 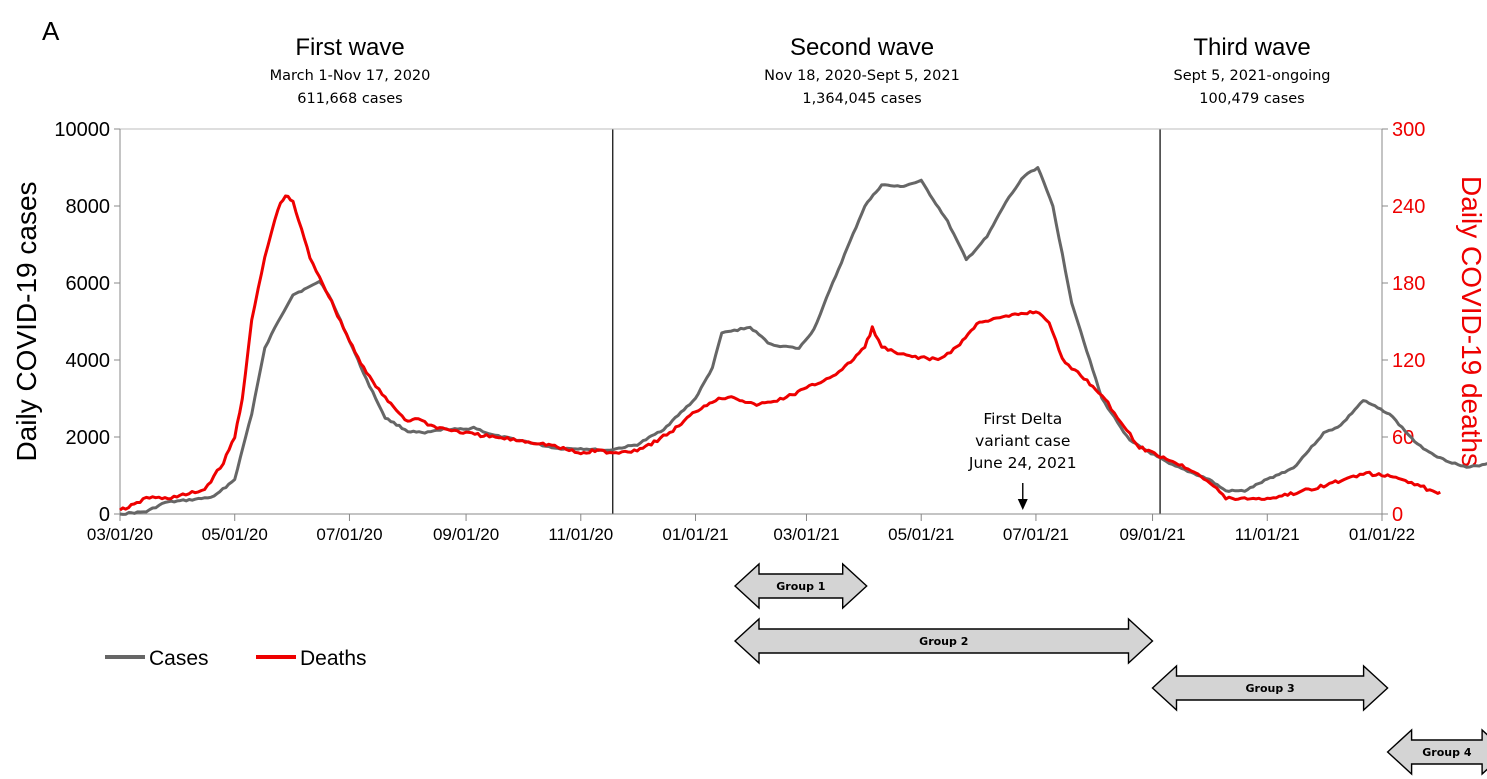 What do you see at coordinates (1022, 419) in the screenshot?
I see `annotation-text: First Delta` at bounding box center [1022, 419].